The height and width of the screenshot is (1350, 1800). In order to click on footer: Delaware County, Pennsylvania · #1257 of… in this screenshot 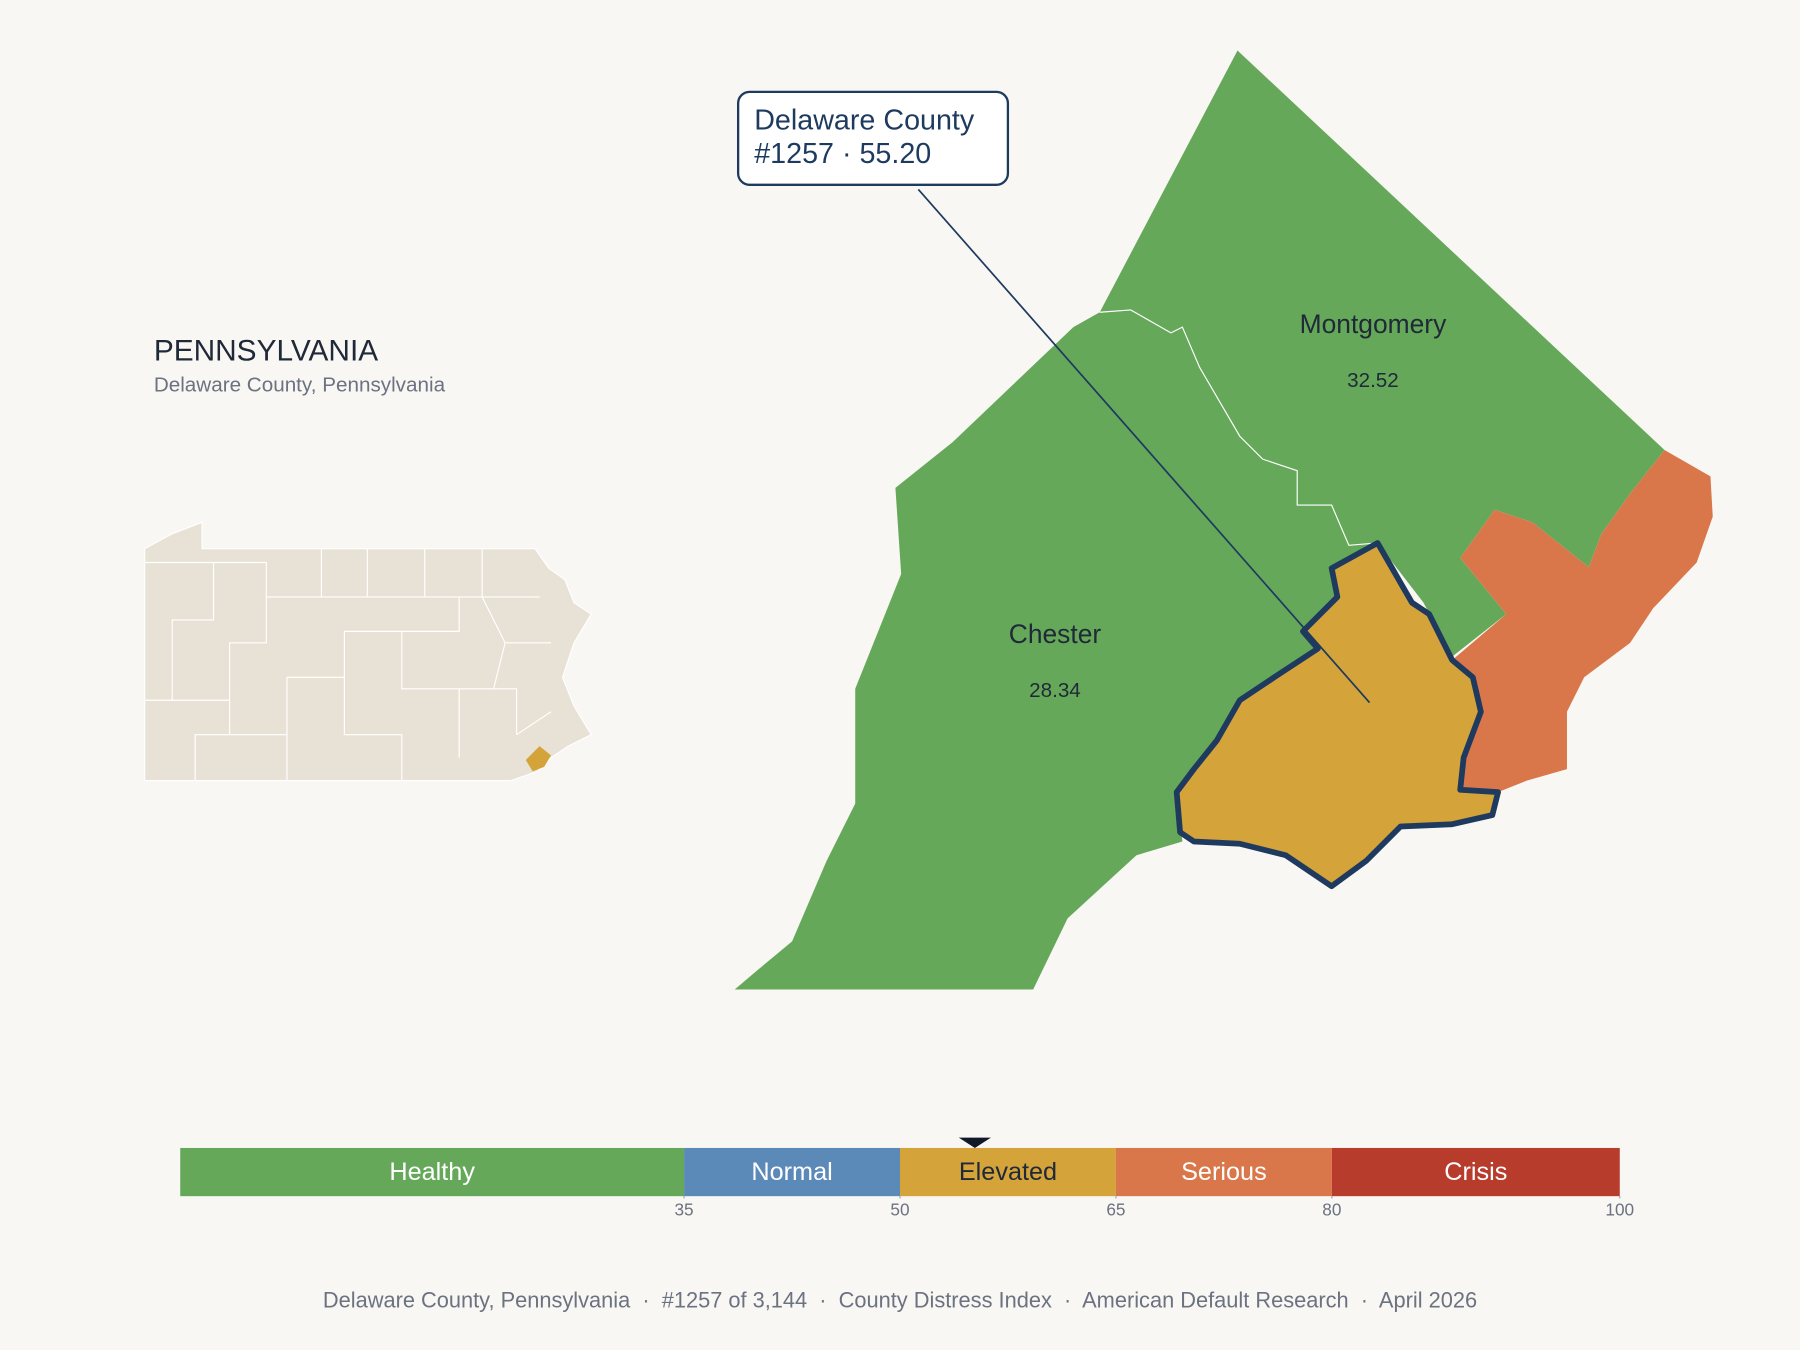, I will do `click(900, 1300)`.